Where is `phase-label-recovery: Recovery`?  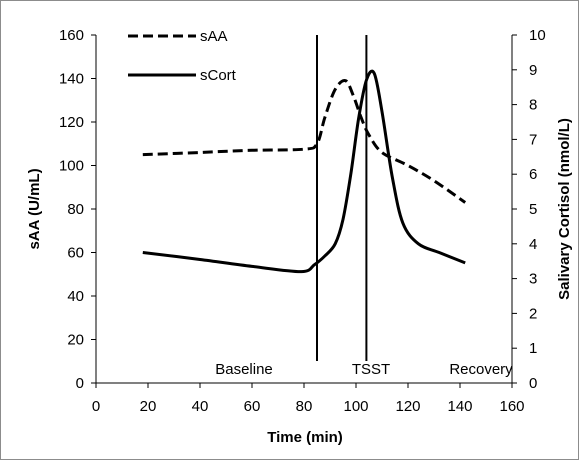
phase-label-recovery: Recovery is located at coordinates (481, 369).